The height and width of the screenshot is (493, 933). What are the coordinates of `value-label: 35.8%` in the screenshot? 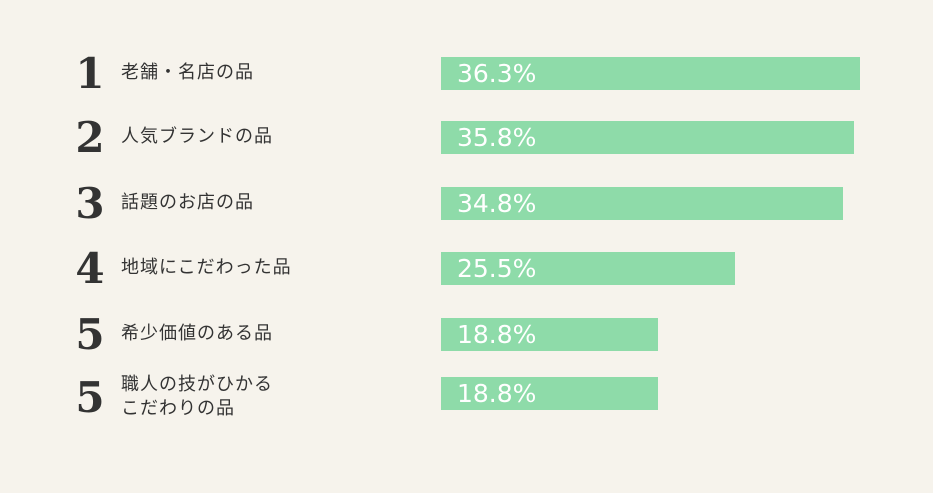 It's located at (497, 137).